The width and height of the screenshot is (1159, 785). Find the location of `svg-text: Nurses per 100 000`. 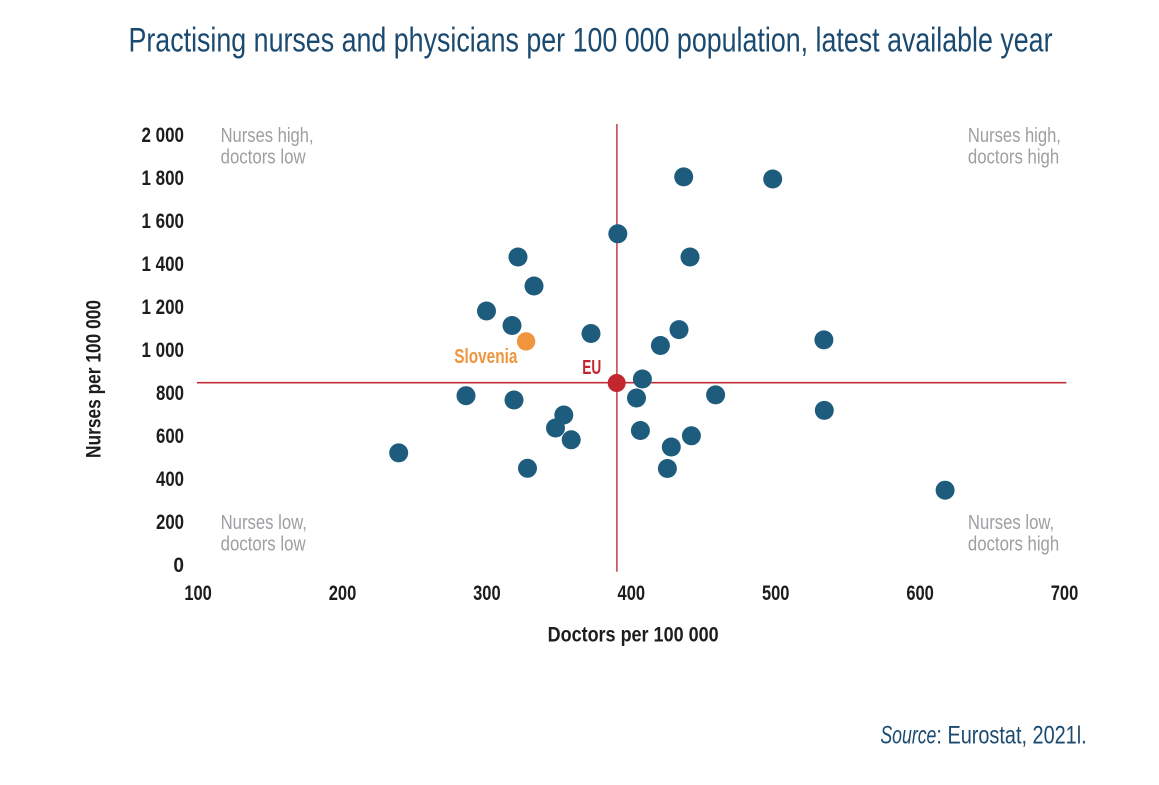

svg-text: Nurses per 100 000 is located at coordinates (94, 379).